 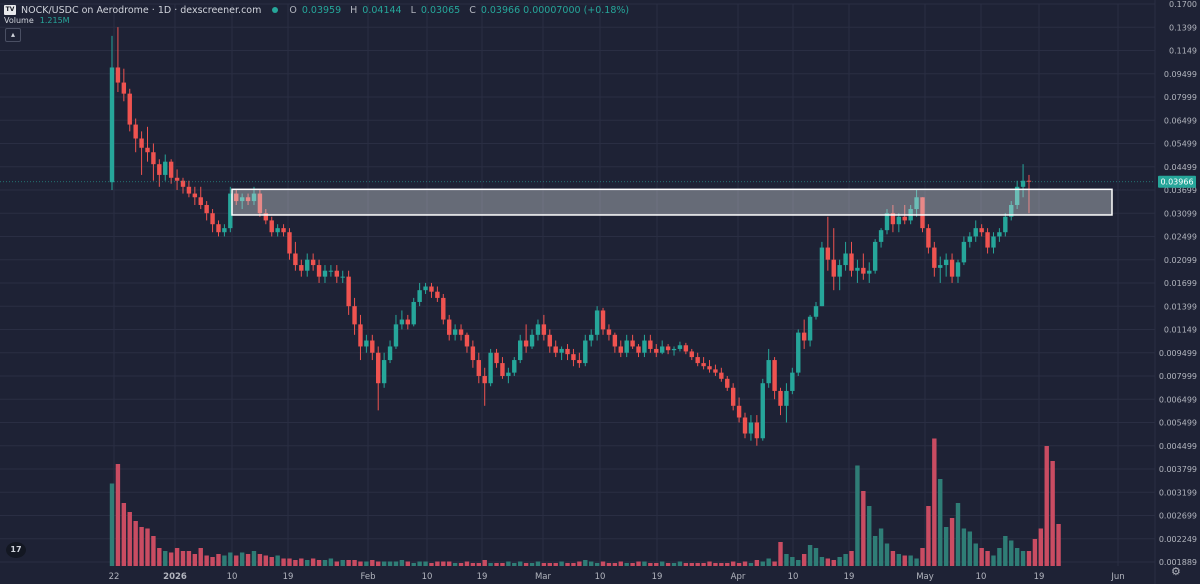 What do you see at coordinates (981, 577) in the screenshot?
I see `x-tick-label: 10` at bounding box center [981, 577].